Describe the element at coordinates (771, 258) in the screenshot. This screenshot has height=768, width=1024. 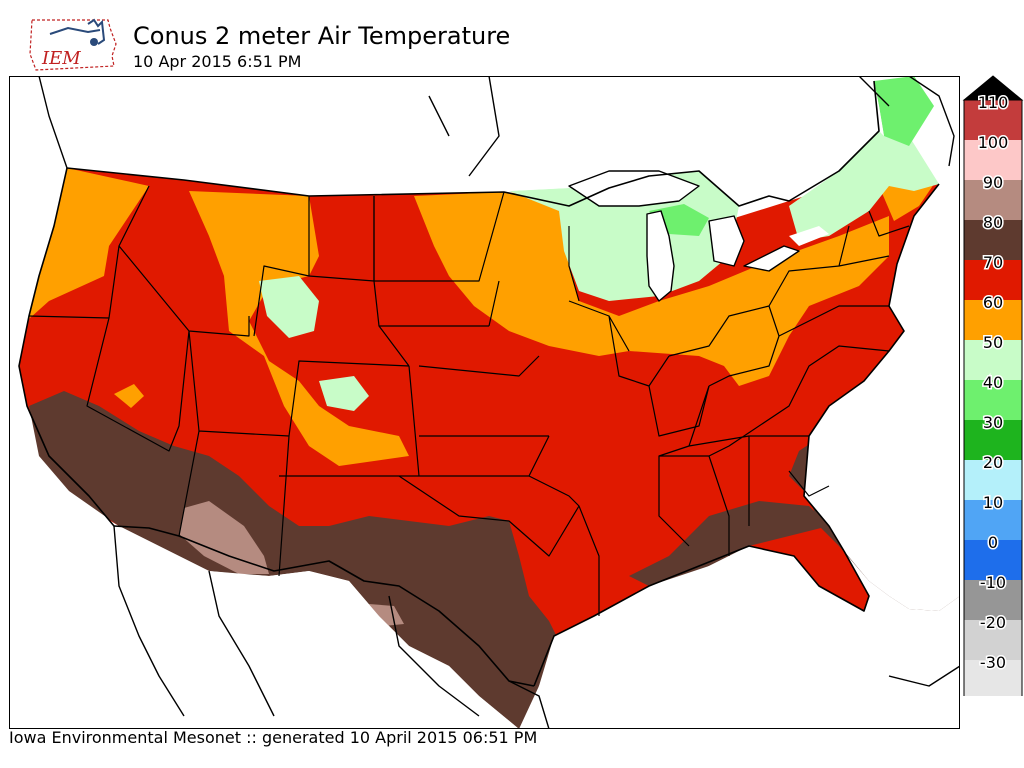
I see `lake-erie` at that location.